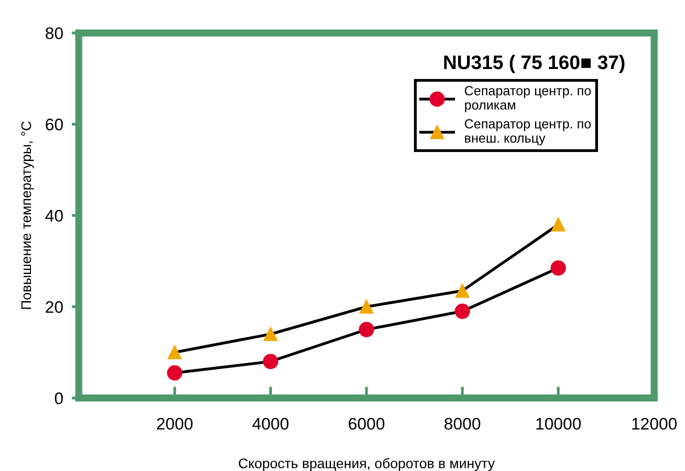  Describe the element at coordinates (462, 424) in the screenshot. I see `x-tick-label: 8000` at that location.